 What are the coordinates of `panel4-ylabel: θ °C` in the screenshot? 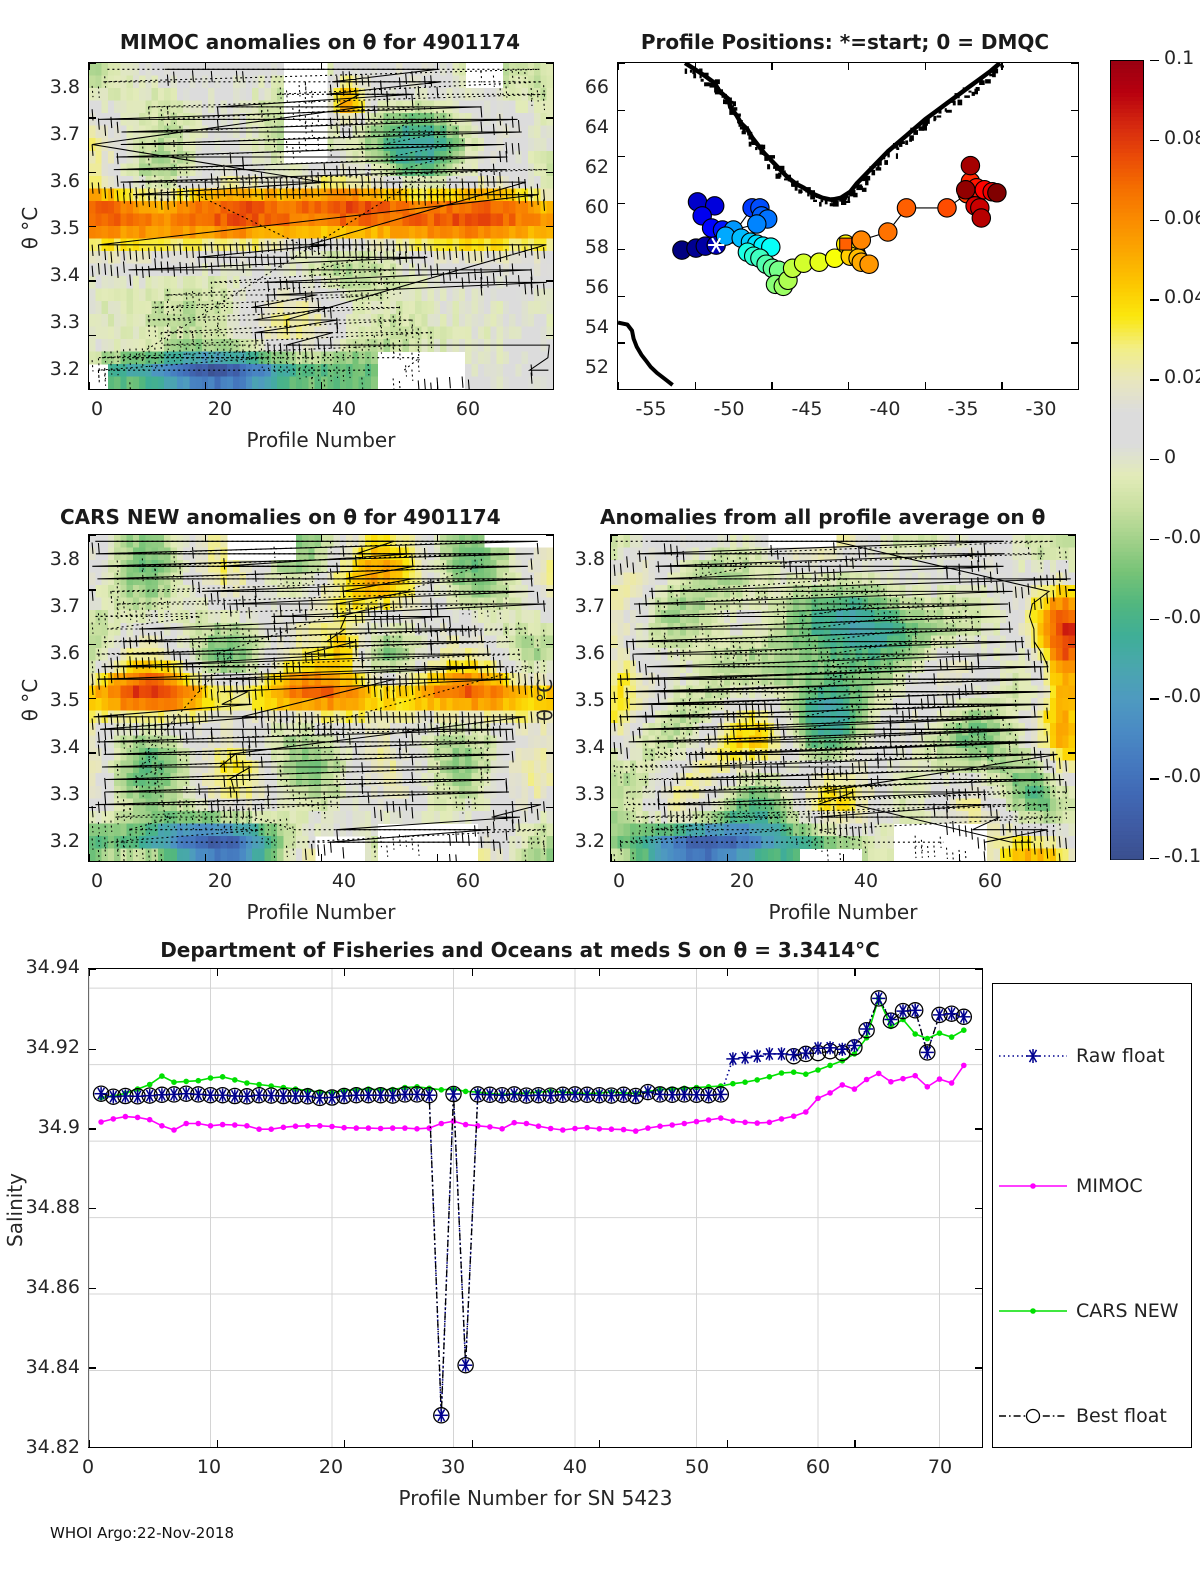 It's located at (545, 700).